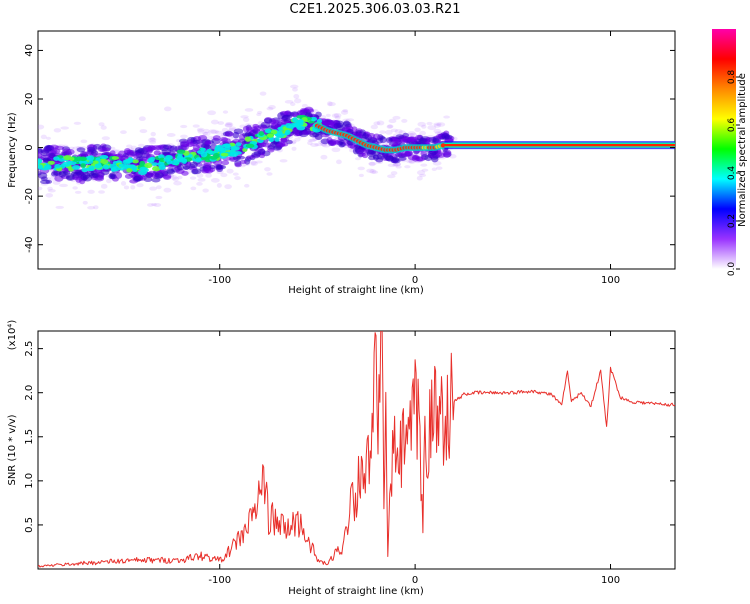 The width and height of the screenshot is (750, 604). I want to click on snr-x-label: Height of straight line (km), so click(356, 591).